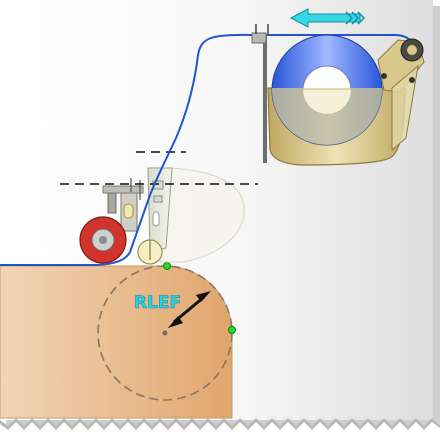 This screenshot has width=440, height=436. I want to click on radius-arrow-icon, so click(189, 309).